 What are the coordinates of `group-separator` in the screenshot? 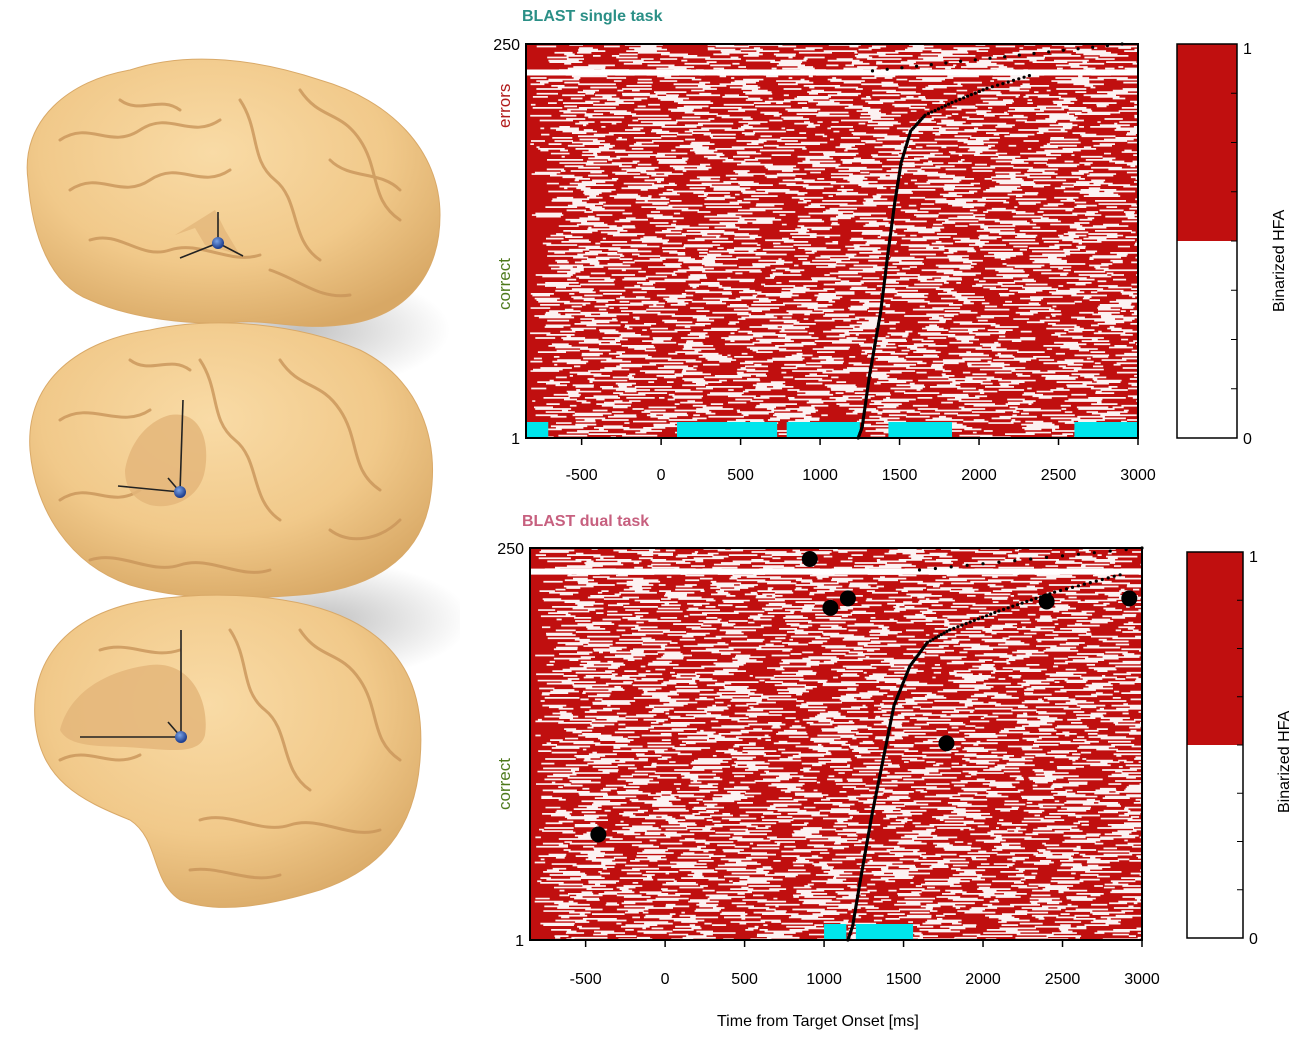 It's located at (836, 571).